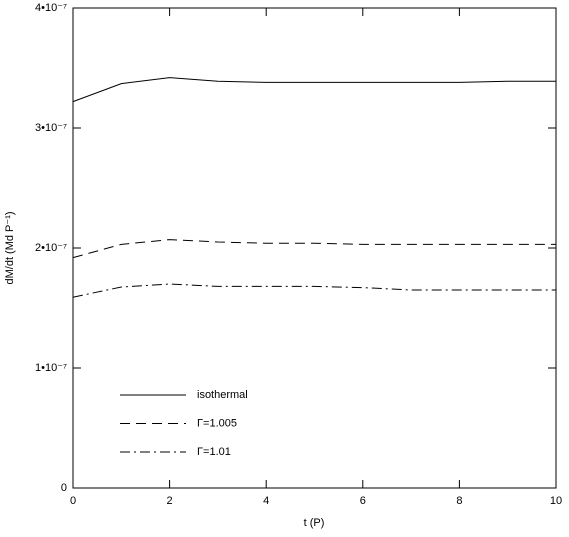  Describe the element at coordinates (217, 423) in the screenshot. I see `legend-label: Γ=1.005` at that location.